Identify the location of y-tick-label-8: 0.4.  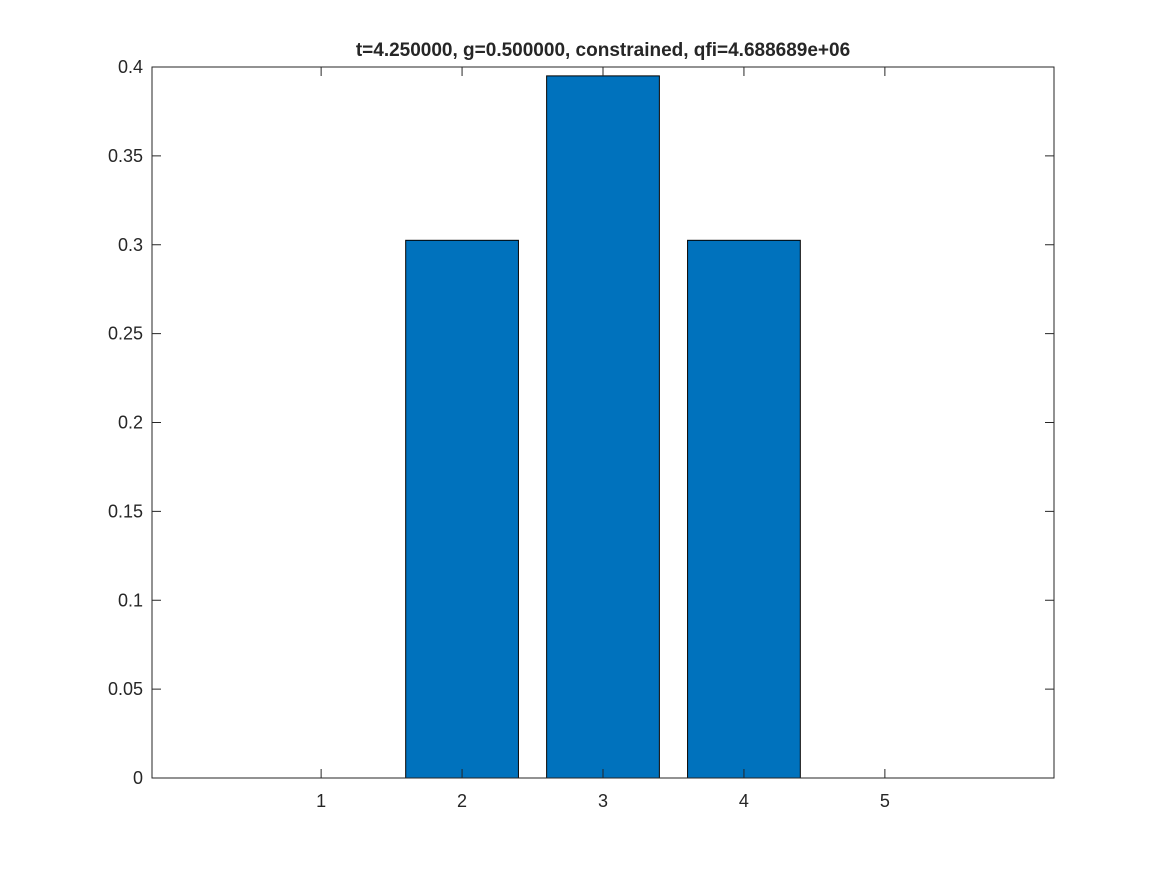
(130, 67).